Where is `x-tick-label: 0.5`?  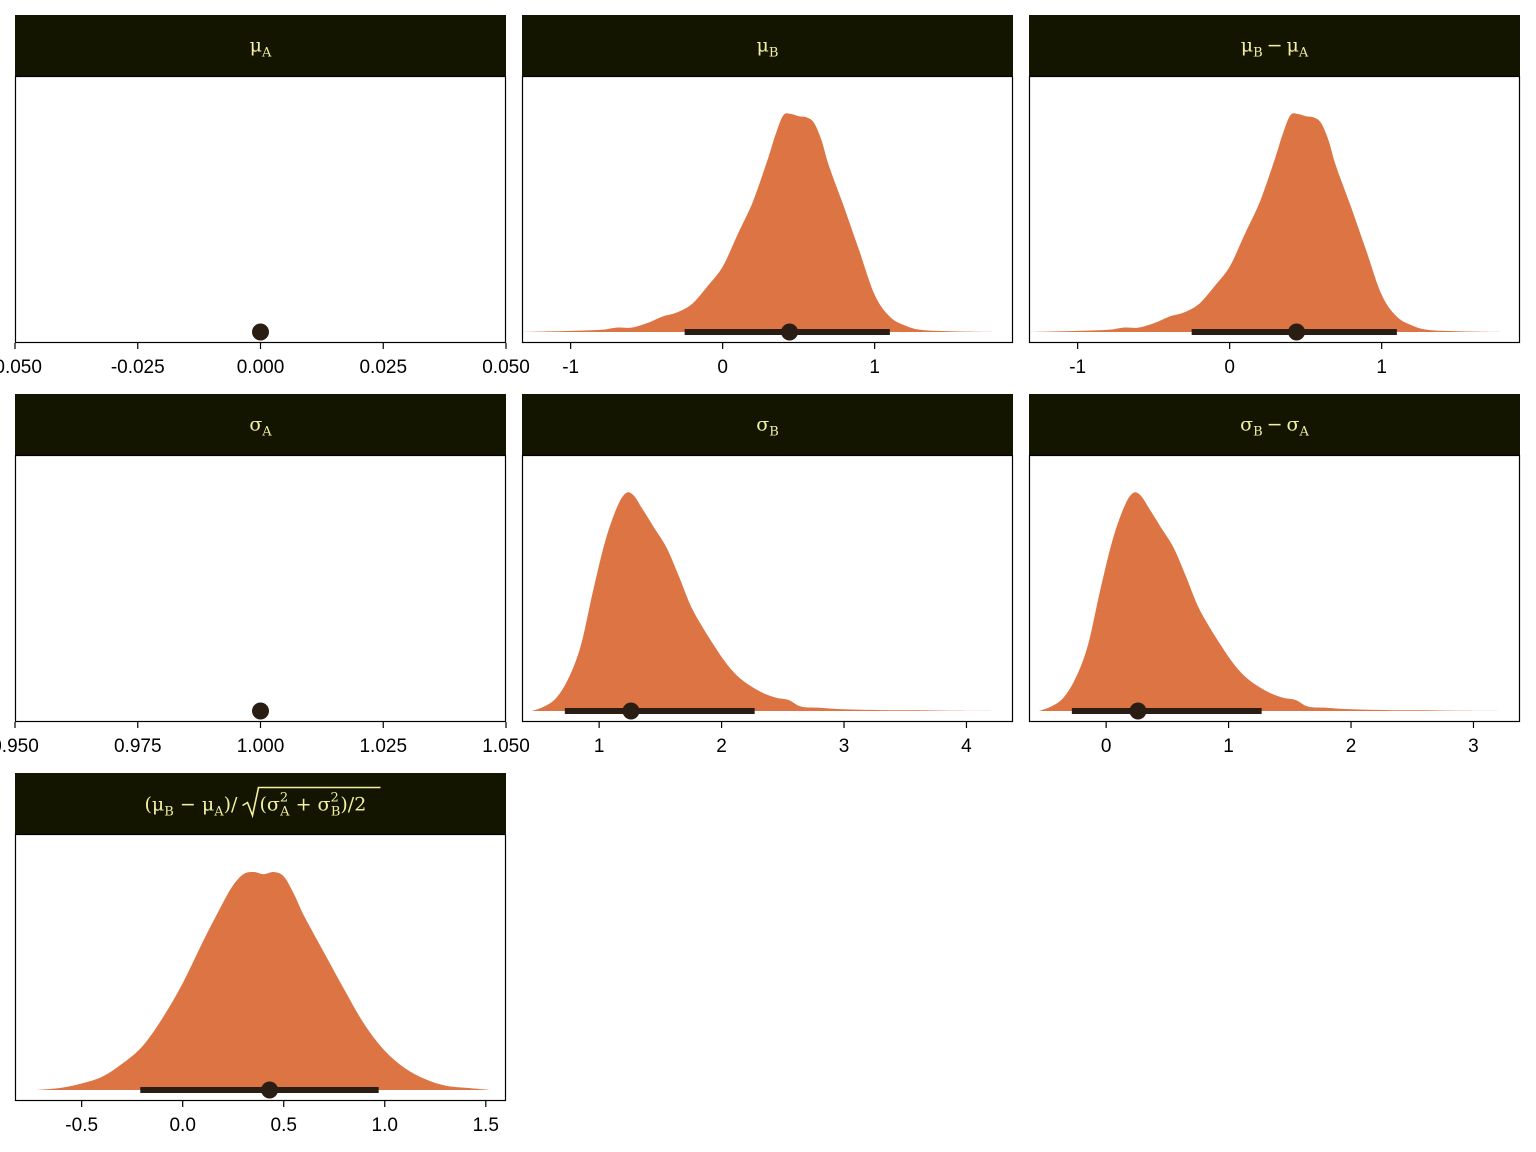 x-tick-label: 0.5 is located at coordinates (284, 1125).